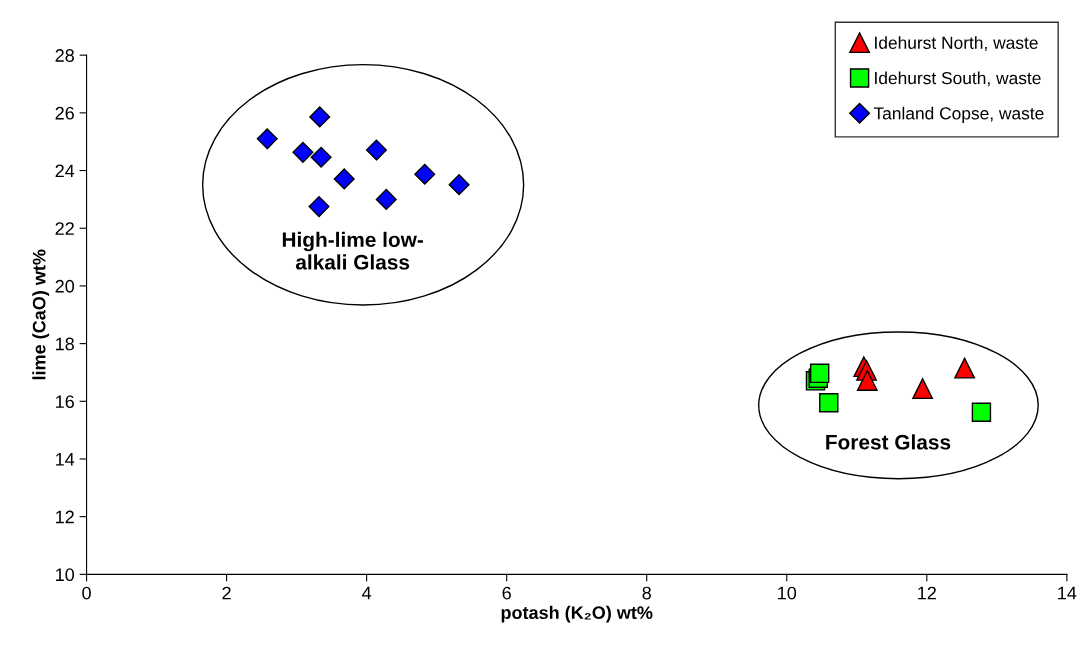 The width and height of the screenshot is (1082, 649). What do you see at coordinates (65, 402) in the screenshot?
I see `y-tick-label: 16` at bounding box center [65, 402].